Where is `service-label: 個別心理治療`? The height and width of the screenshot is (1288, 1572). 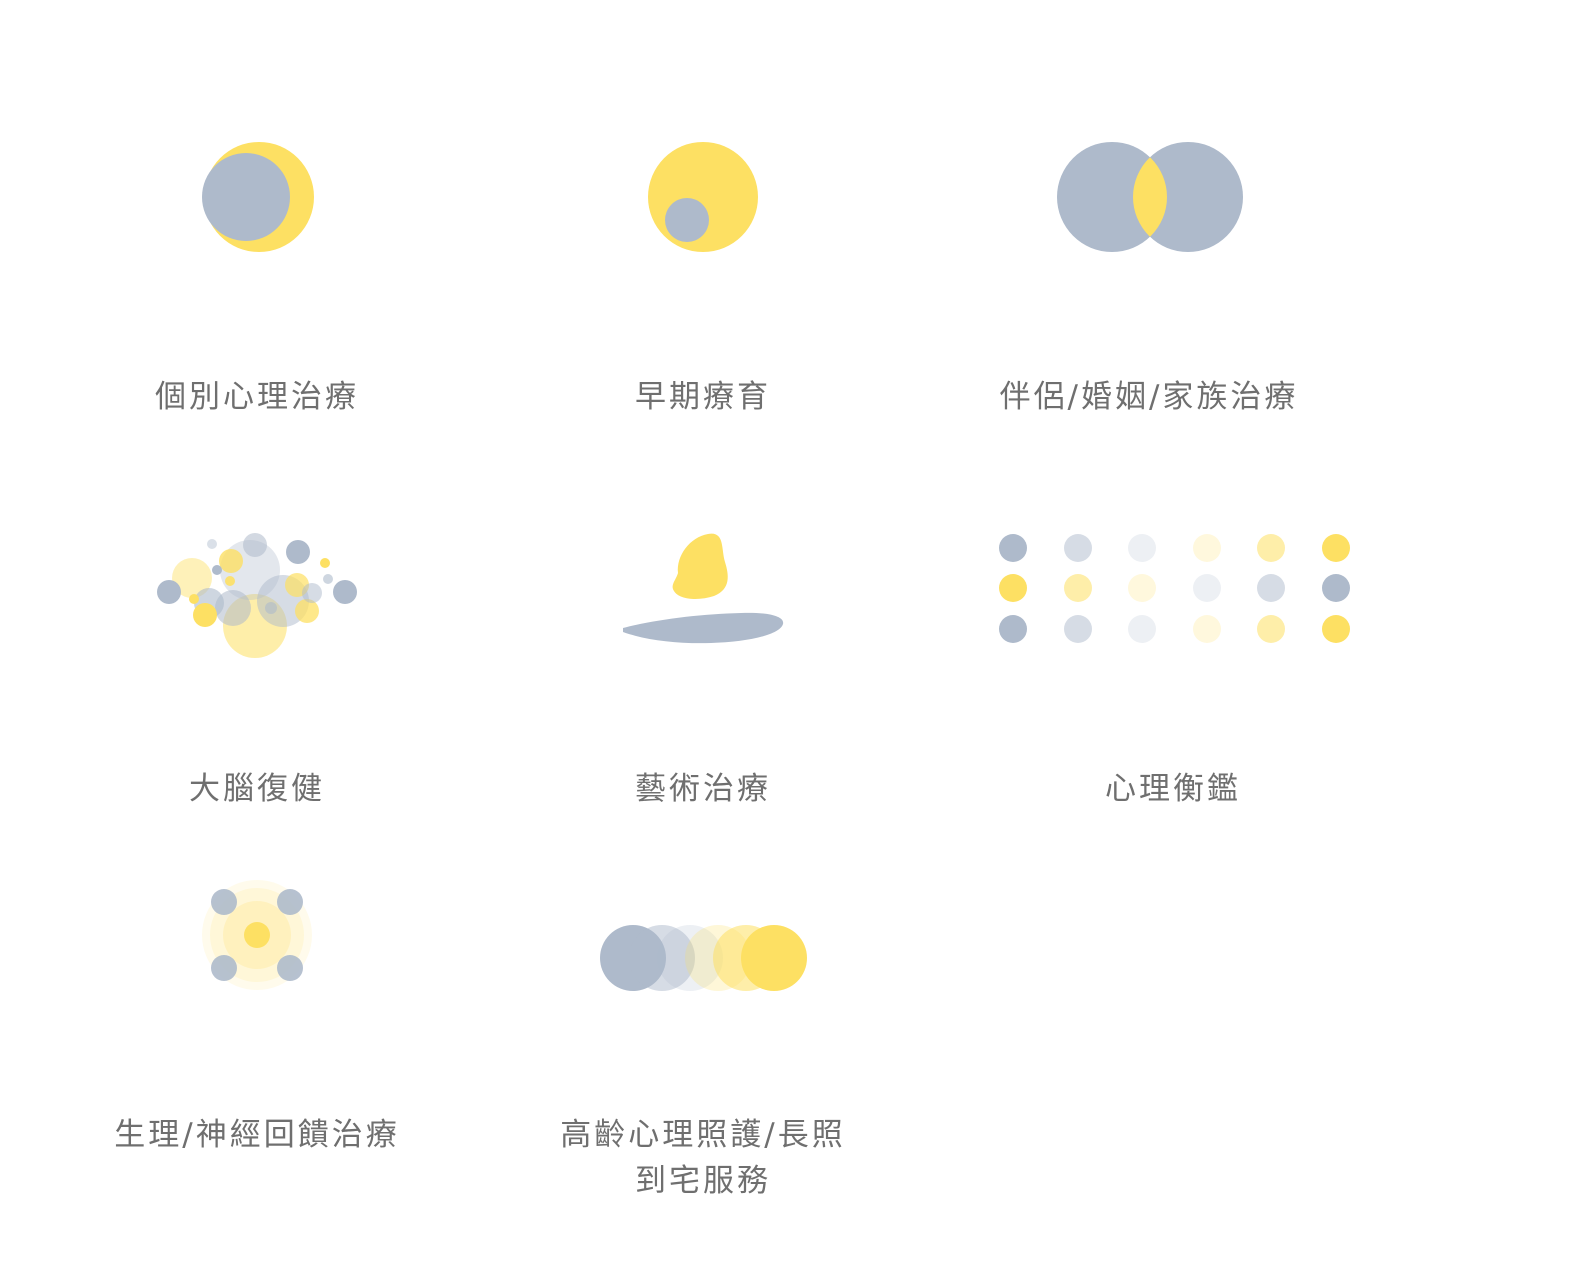 service-label: 個別心理治療 is located at coordinates (257, 397).